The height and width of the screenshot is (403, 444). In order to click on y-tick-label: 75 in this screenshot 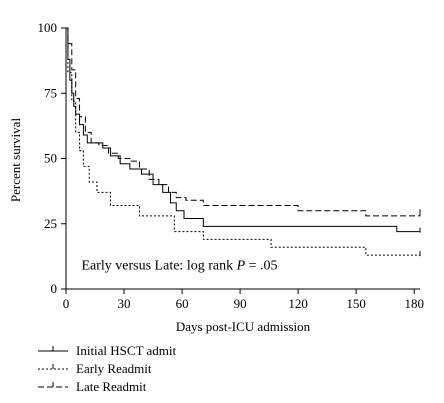, I will do `click(50, 92)`.